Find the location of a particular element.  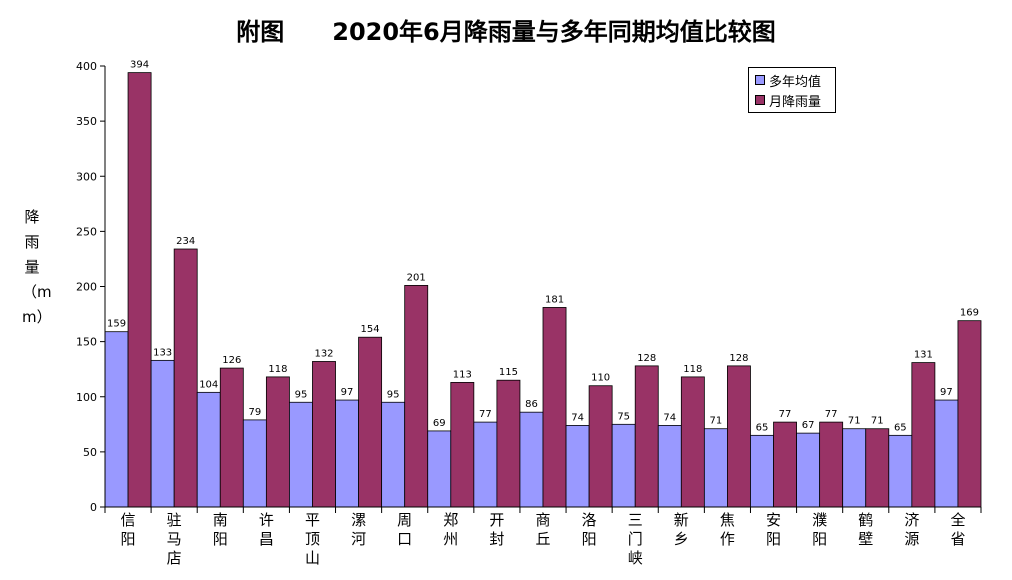

x-tick-label: 郑州 is located at coordinates (450, 529).